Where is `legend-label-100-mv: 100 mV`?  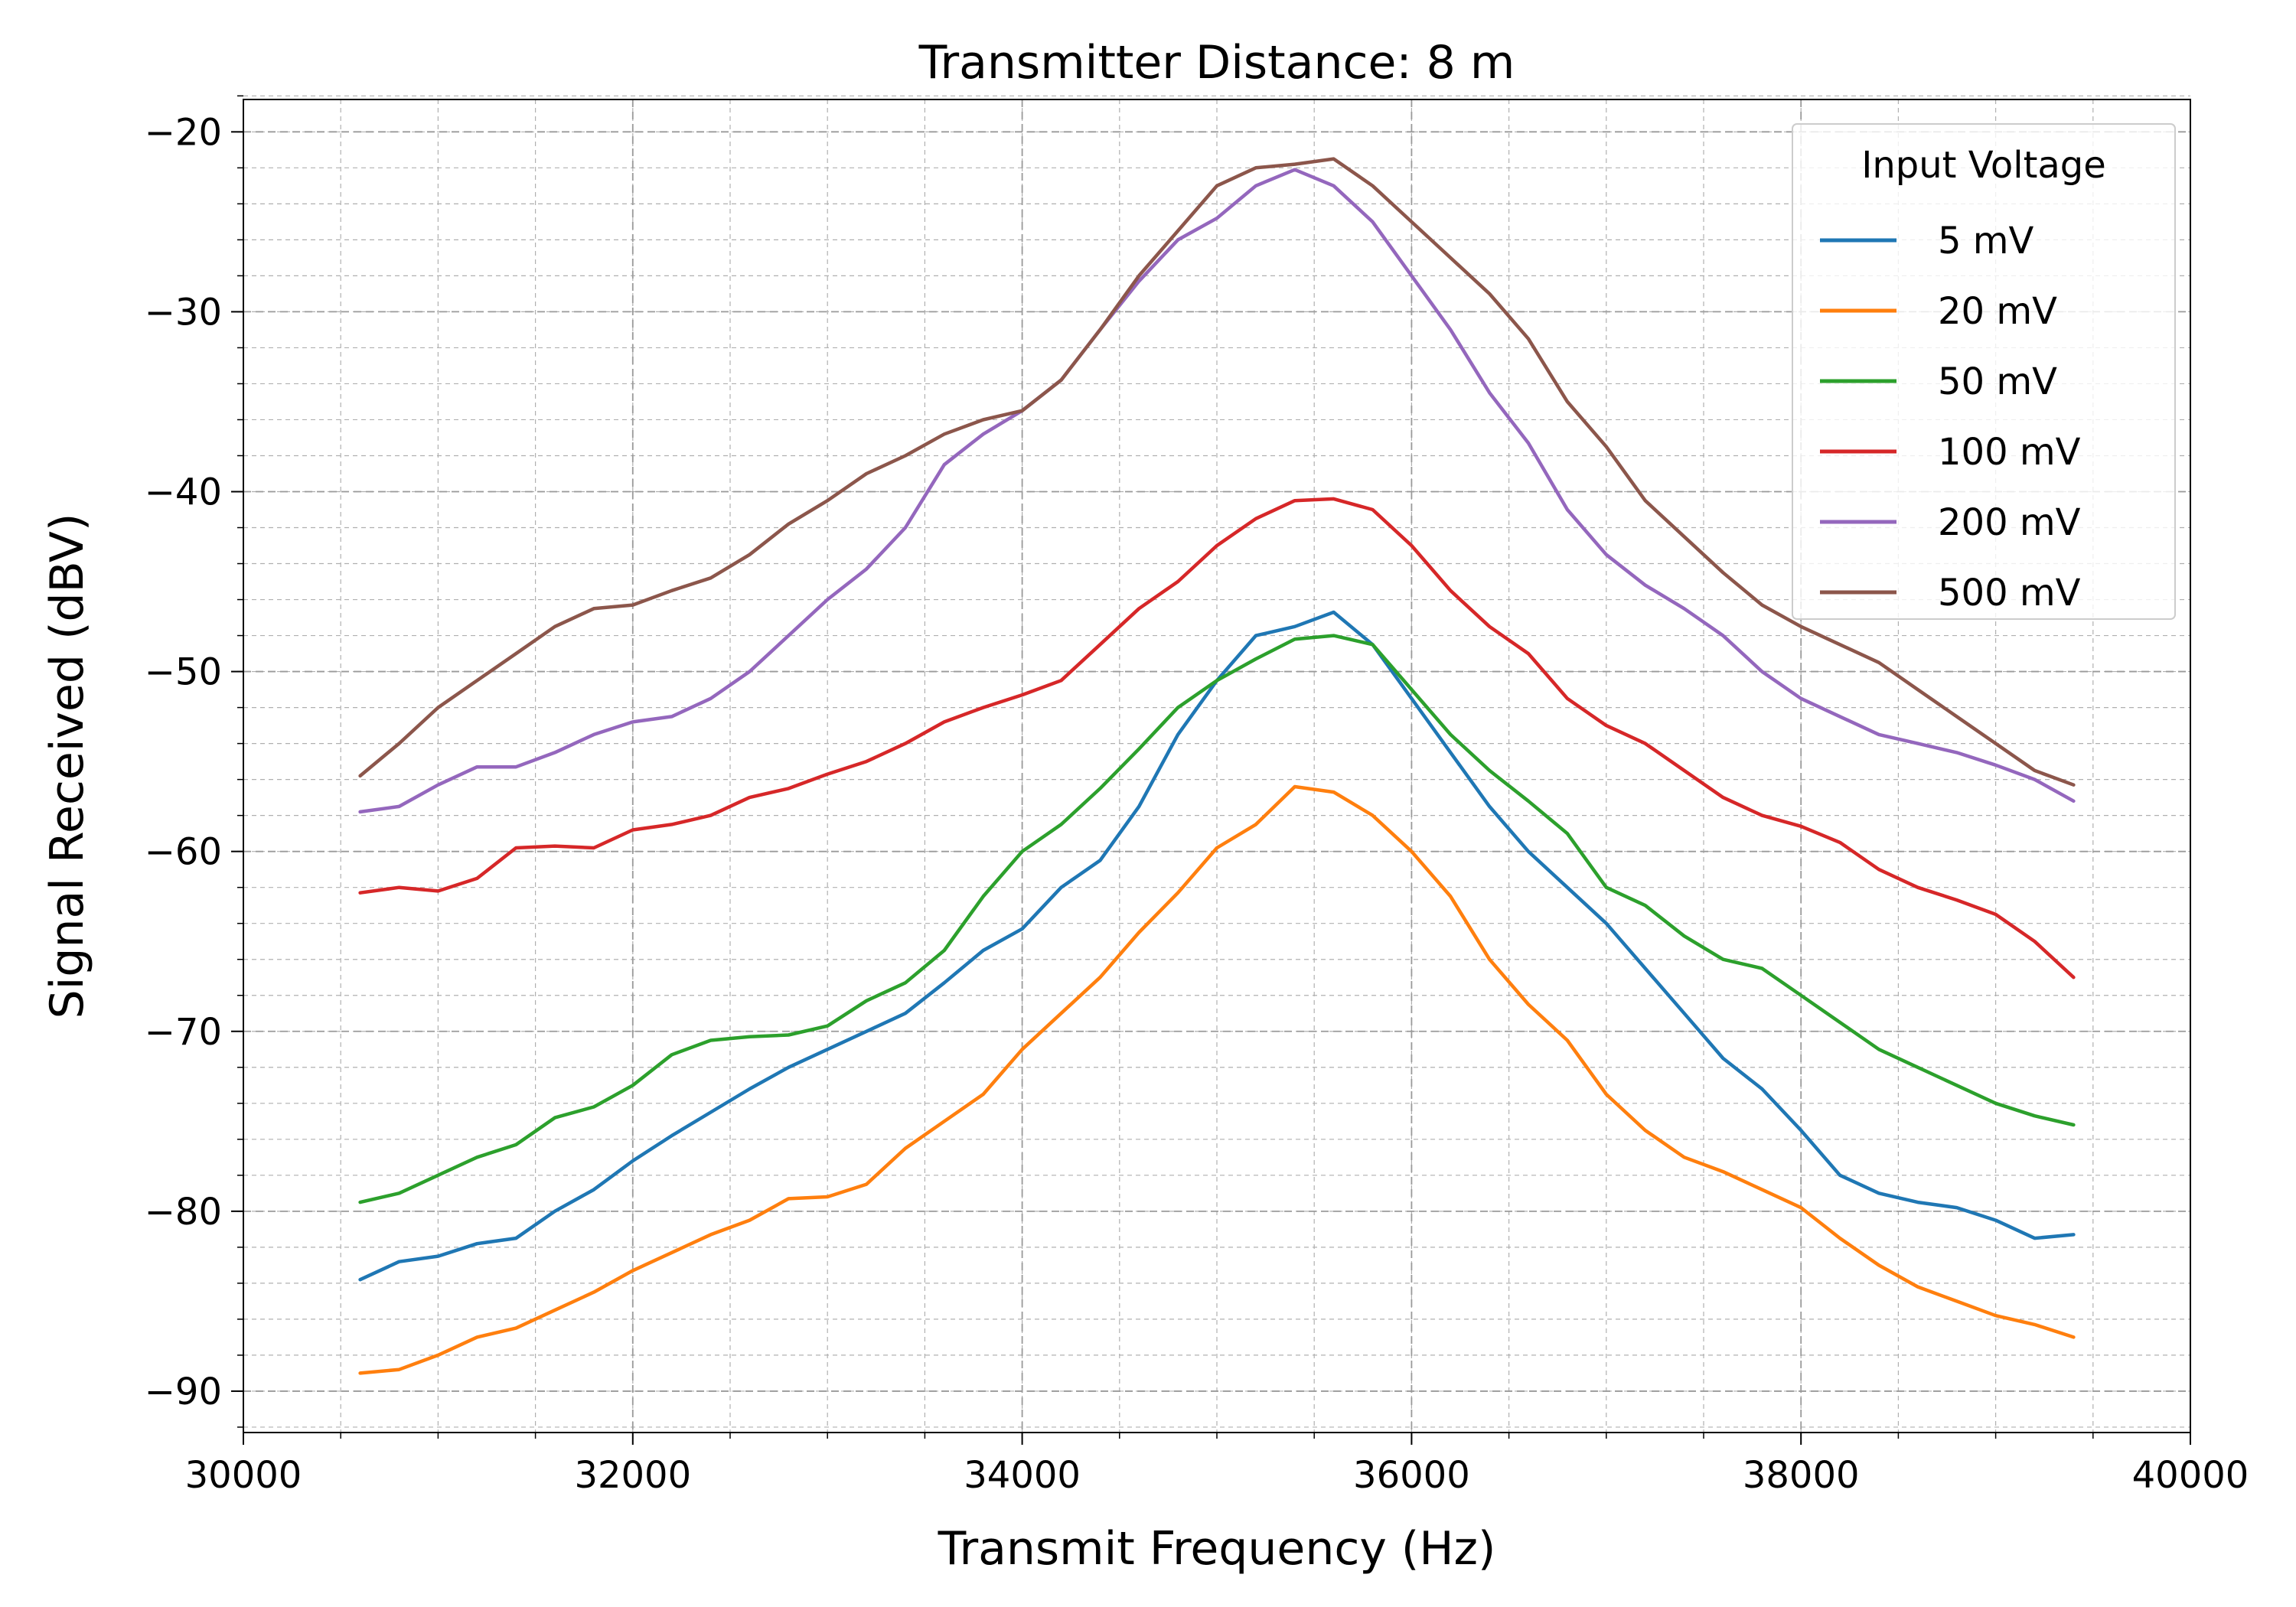
legend-label-100-mv: 100 mV is located at coordinates (2009, 452).